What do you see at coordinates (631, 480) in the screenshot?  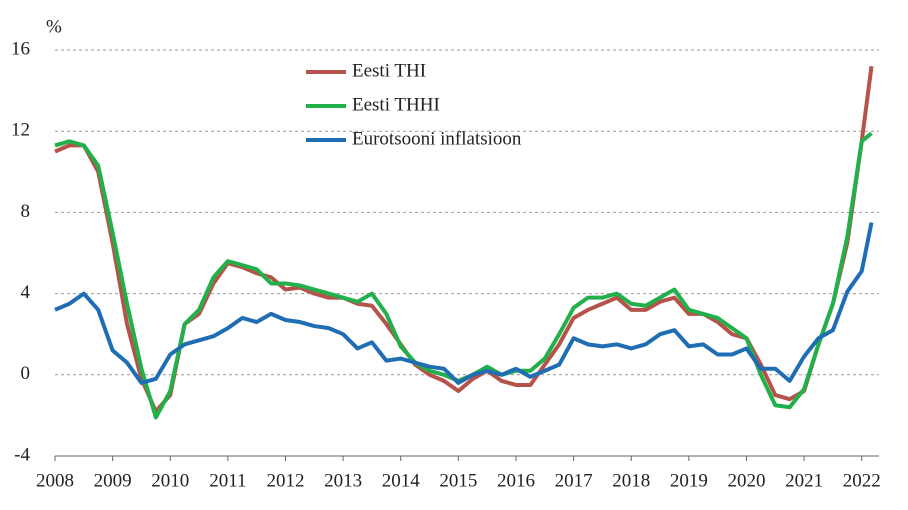 I see `x-tick-label: 2018` at bounding box center [631, 480].